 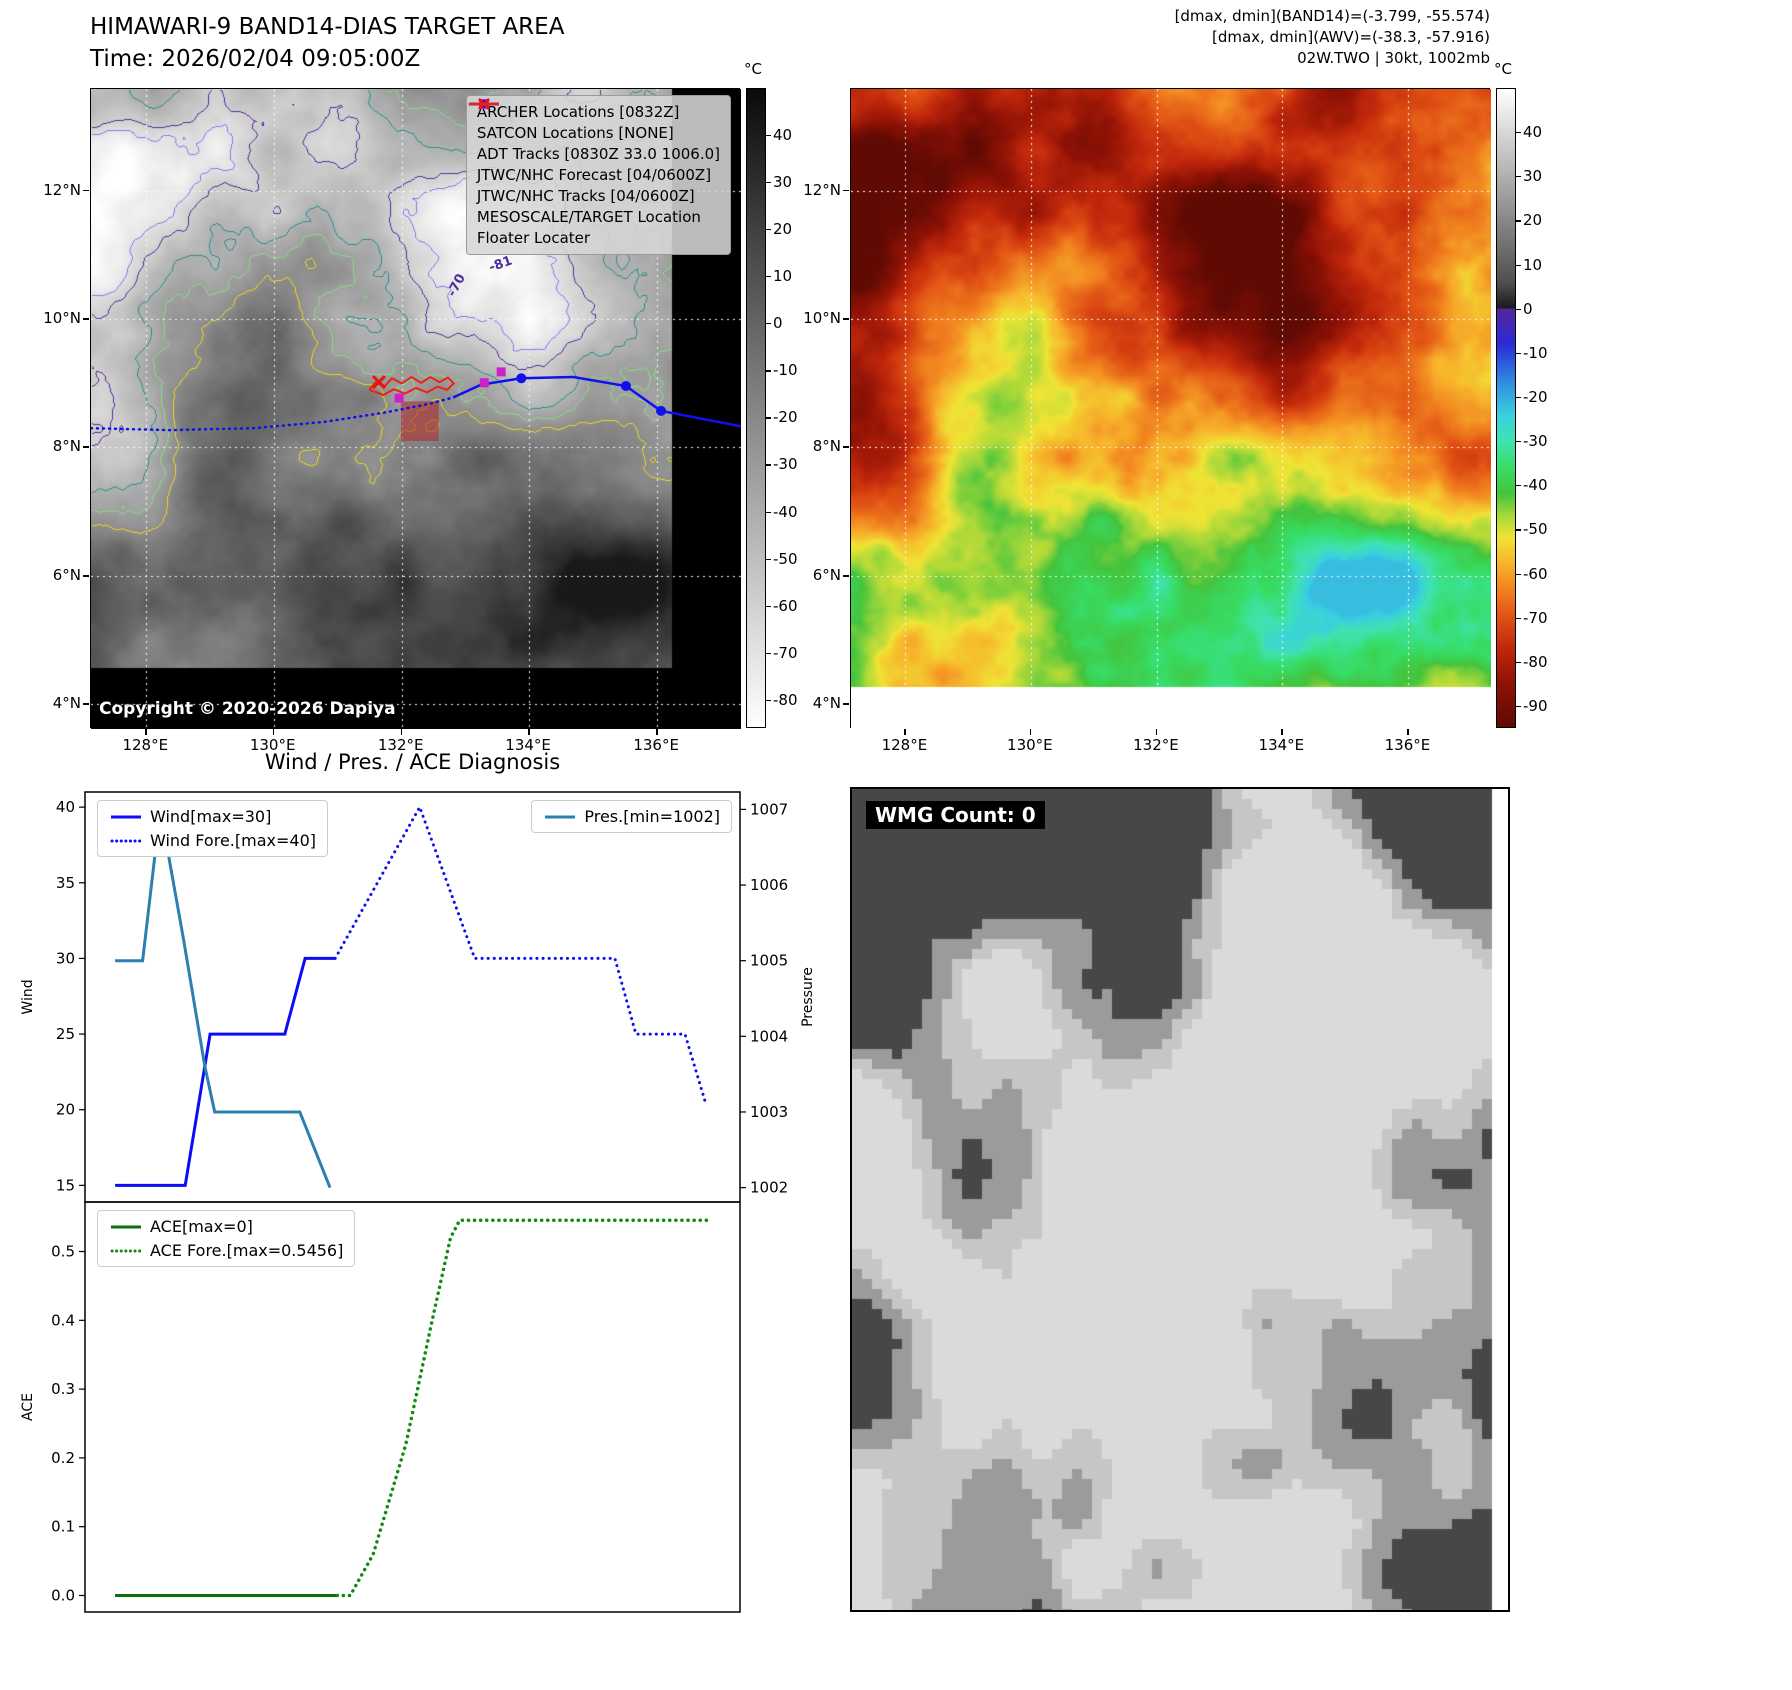 What do you see at coordinates (28, 996) in the screenshot?
I see `axis-label: Wind` at bounding box center [28, 996].